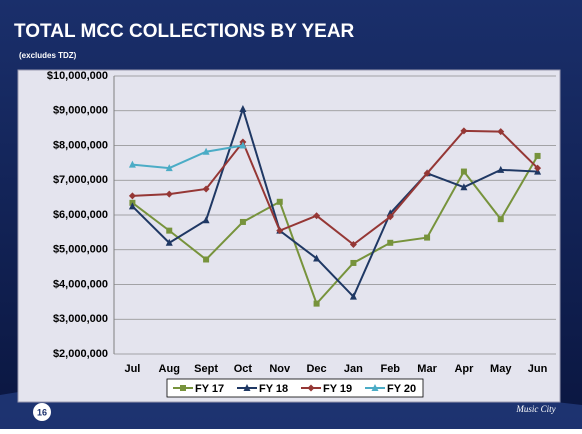  Describe the element at coordinates (295, 388) in the screenshot. I see `legend-box` at that location.